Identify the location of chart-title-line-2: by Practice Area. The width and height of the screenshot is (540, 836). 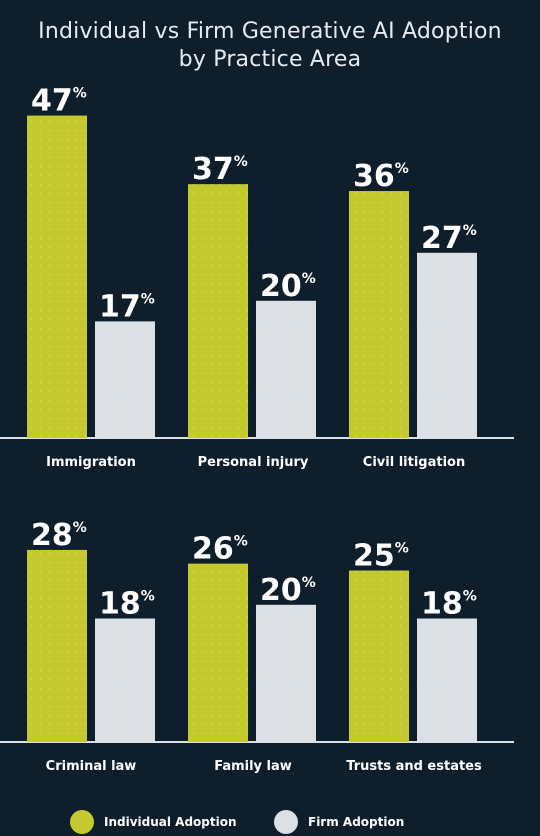
(270, 59).